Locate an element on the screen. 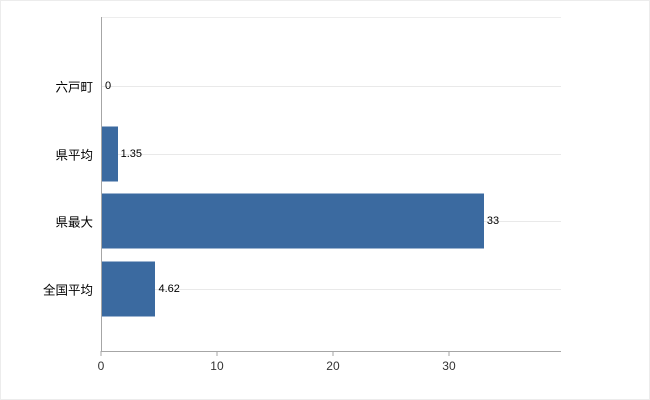 The width and height of the screenshot is (650, 400). value-label: 33 is located at coordinates (493, 221).